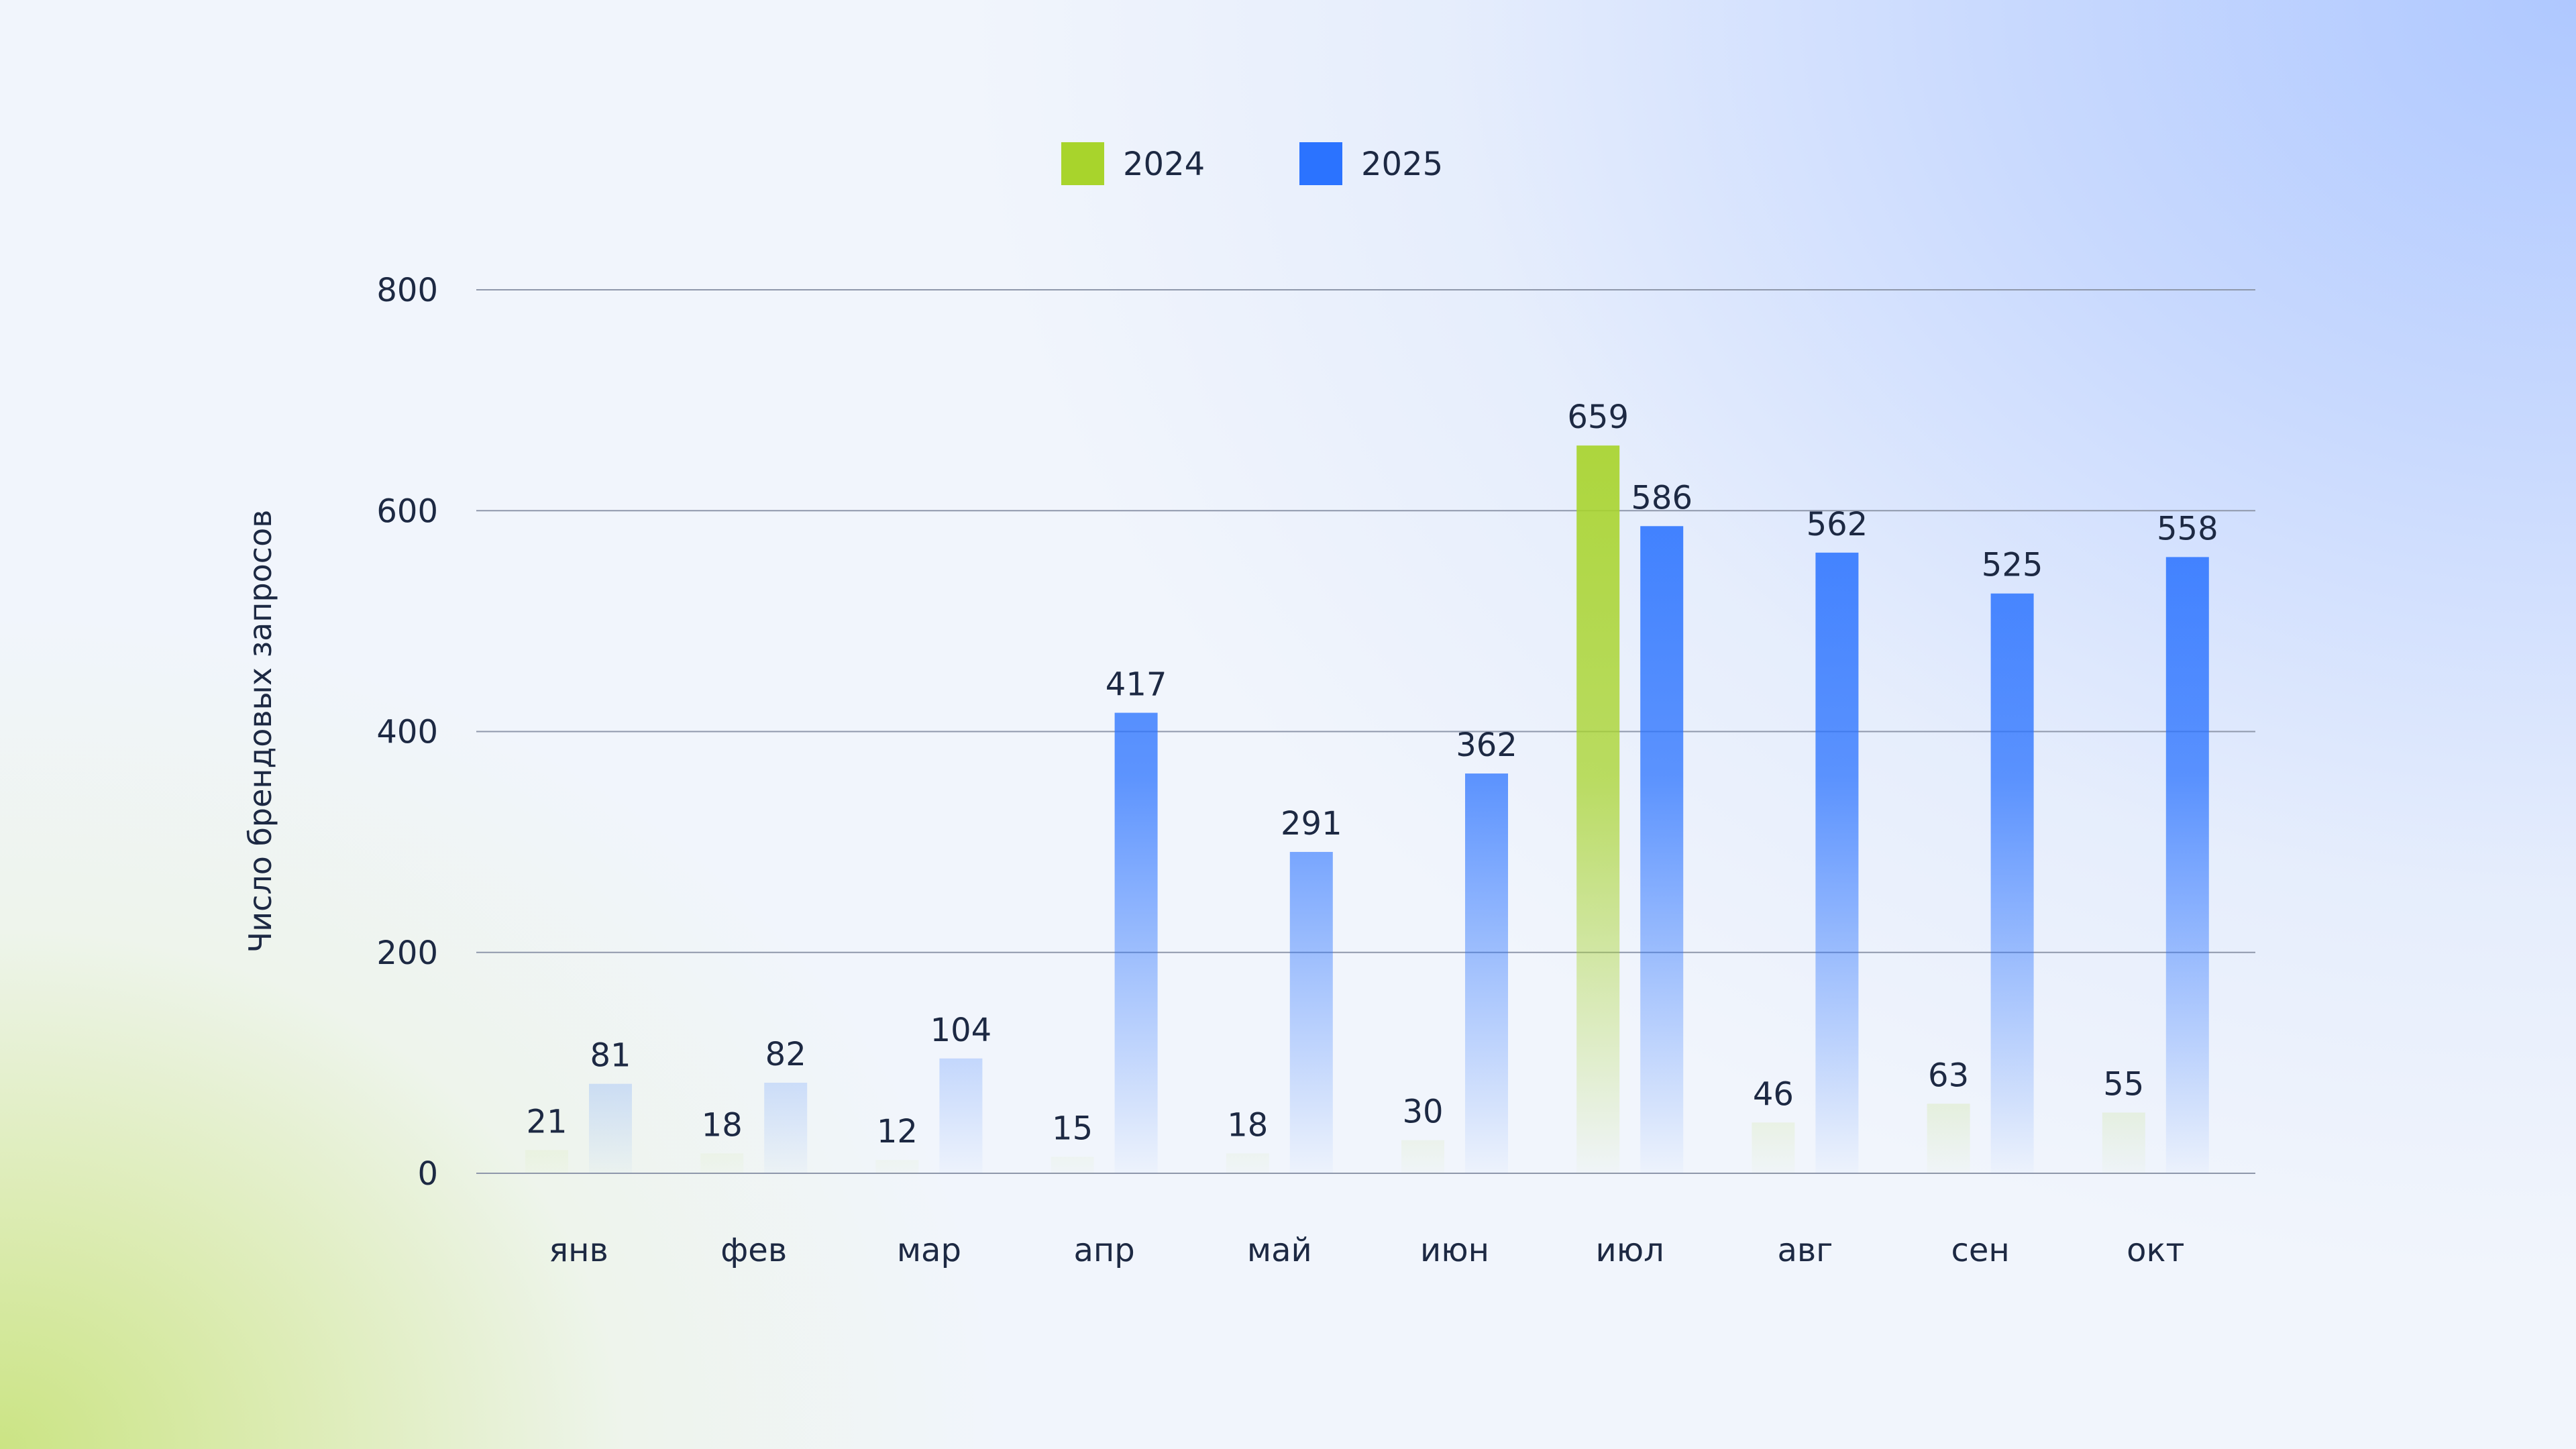 This screenshot has height=1449, width=2576. Describe the element at coordinates (1082, 163) in the screenshot. I see `legend-swatch-2024` at that location.